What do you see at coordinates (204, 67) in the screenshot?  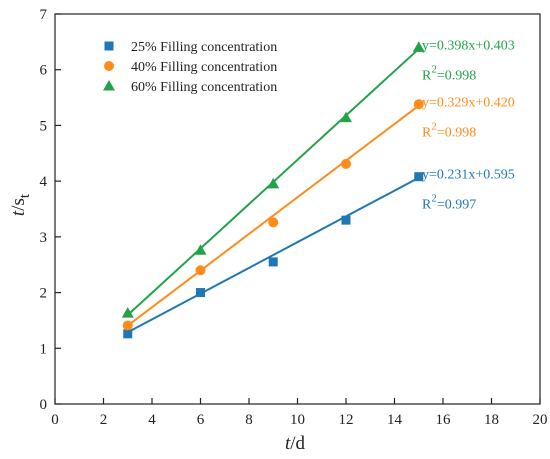 I see `legend-label: 40% Filling concentration` at bounding box center [204, 67].